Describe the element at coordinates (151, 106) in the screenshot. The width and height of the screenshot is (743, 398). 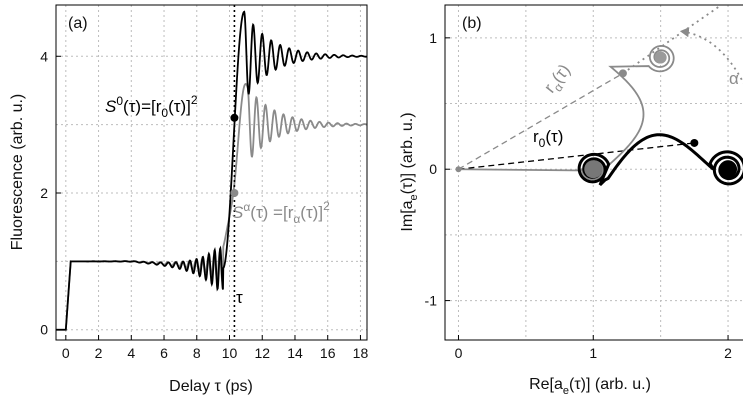
I see `s0-annotation: S0(τ)=[r0(τ)]2` at that location.